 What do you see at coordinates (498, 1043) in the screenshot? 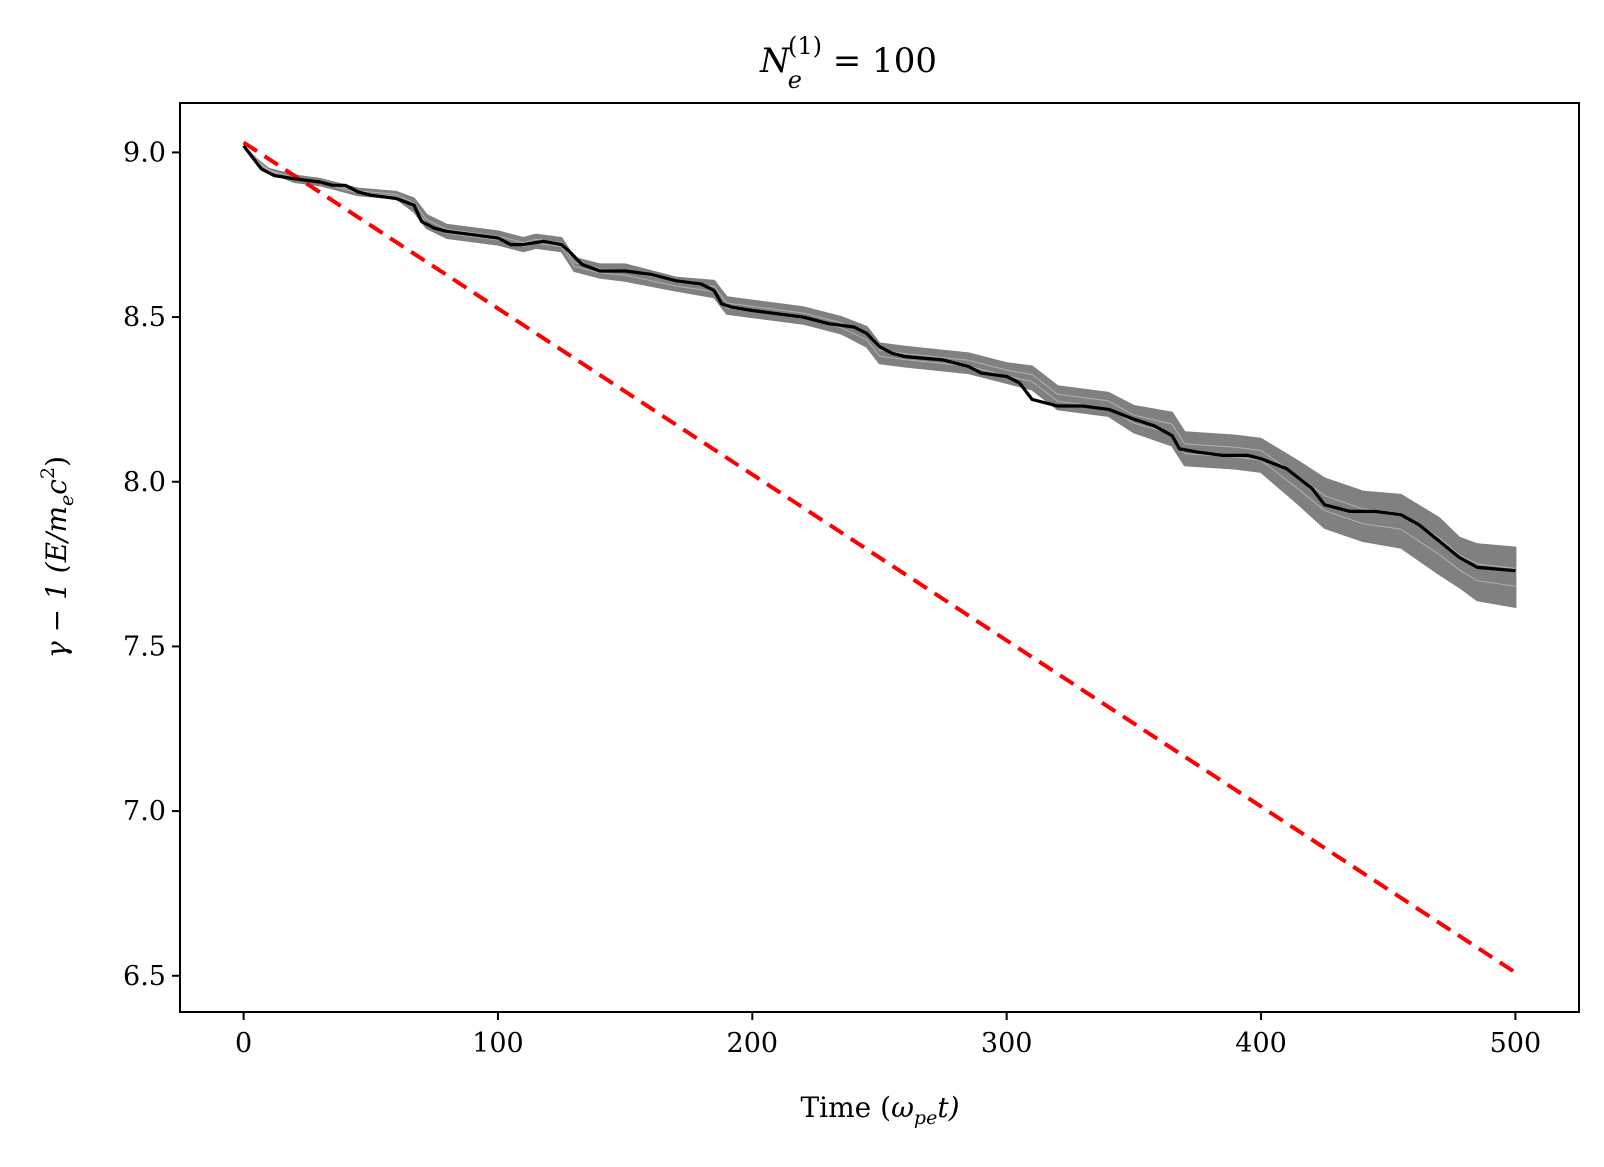
I see `x-tick-label: 100` at bounding box center [498, 1043].